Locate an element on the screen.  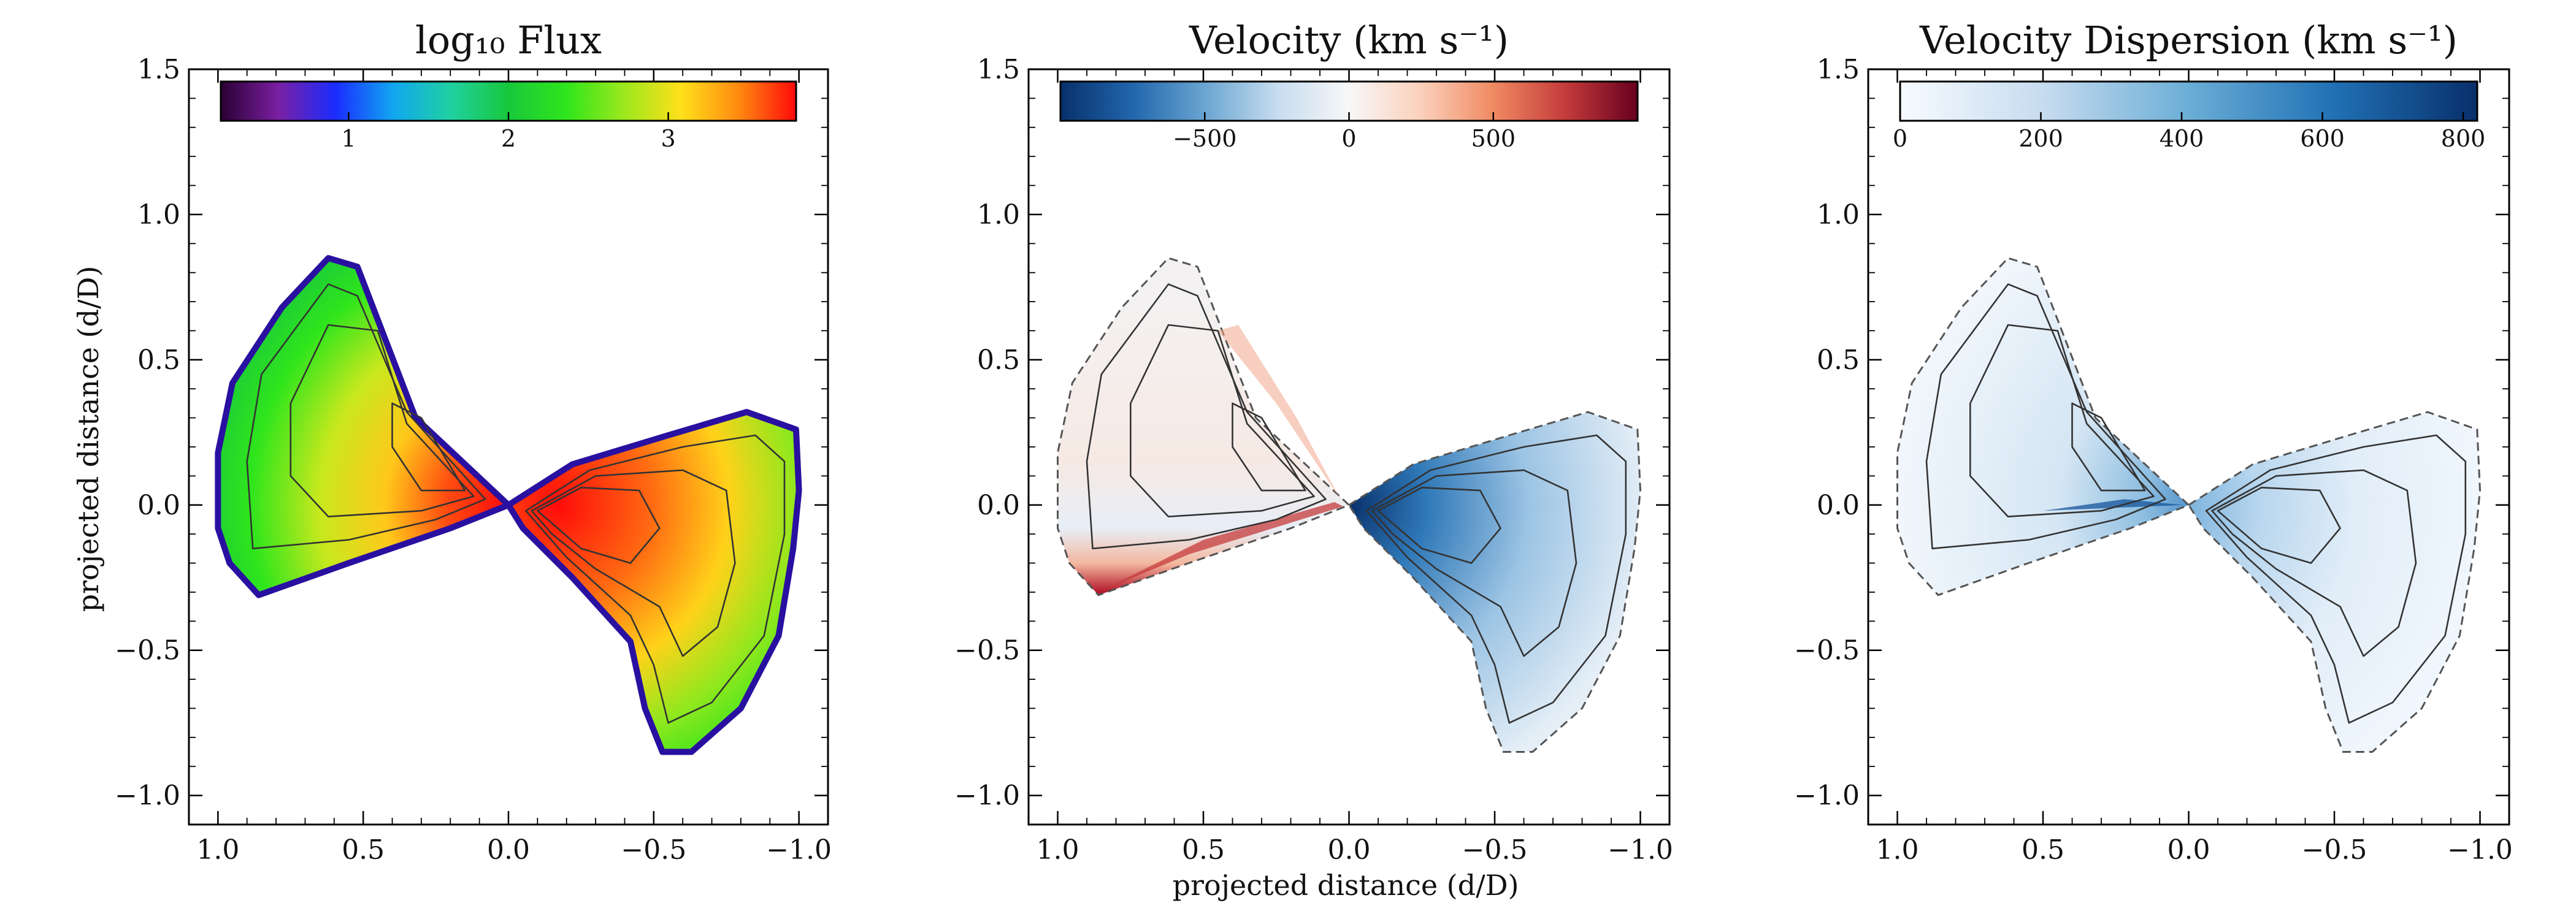
panel-title: Velocity (km s⁻¹) is located at coordinates (1349, 40).